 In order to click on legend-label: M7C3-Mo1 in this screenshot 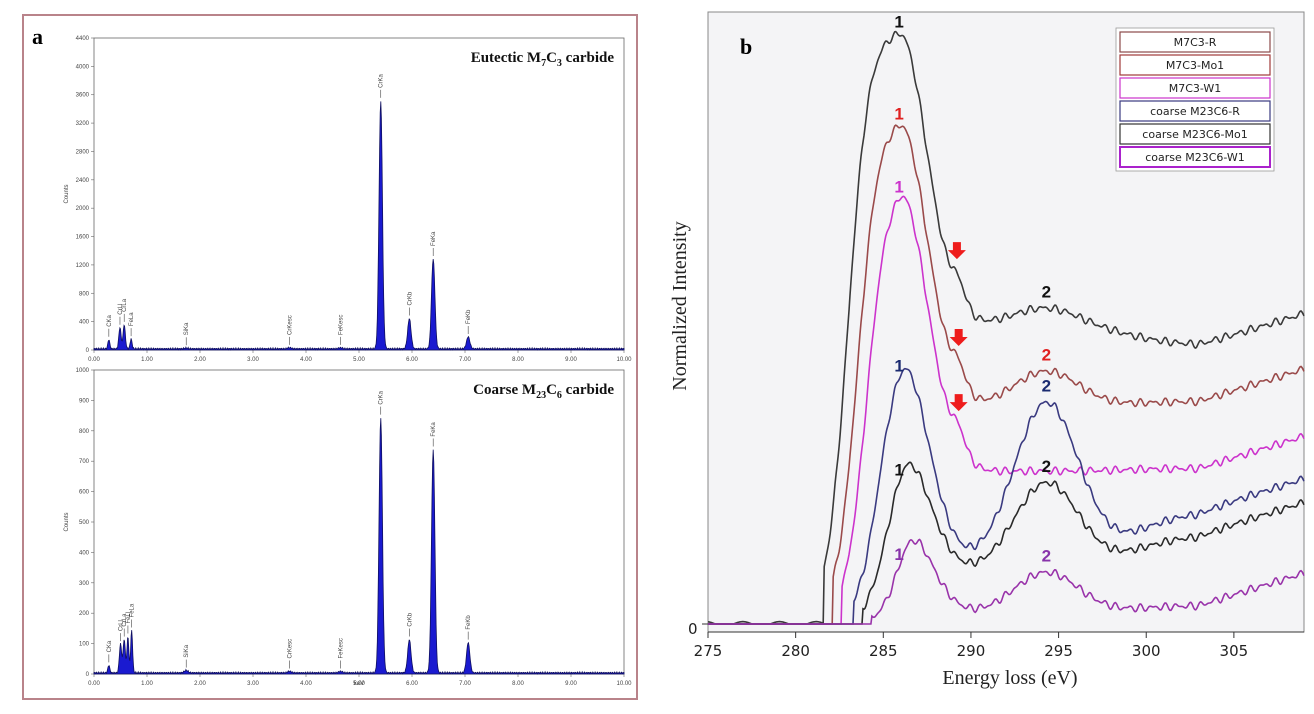, I will do `click(1195, 65)`.